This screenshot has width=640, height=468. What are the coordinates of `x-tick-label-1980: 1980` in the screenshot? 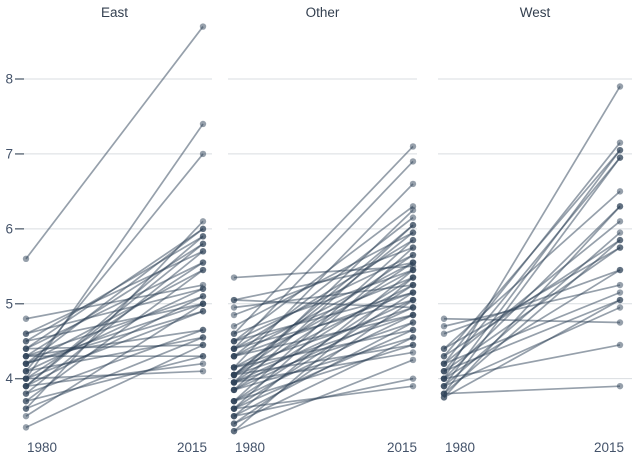 It's located at (42, 447).